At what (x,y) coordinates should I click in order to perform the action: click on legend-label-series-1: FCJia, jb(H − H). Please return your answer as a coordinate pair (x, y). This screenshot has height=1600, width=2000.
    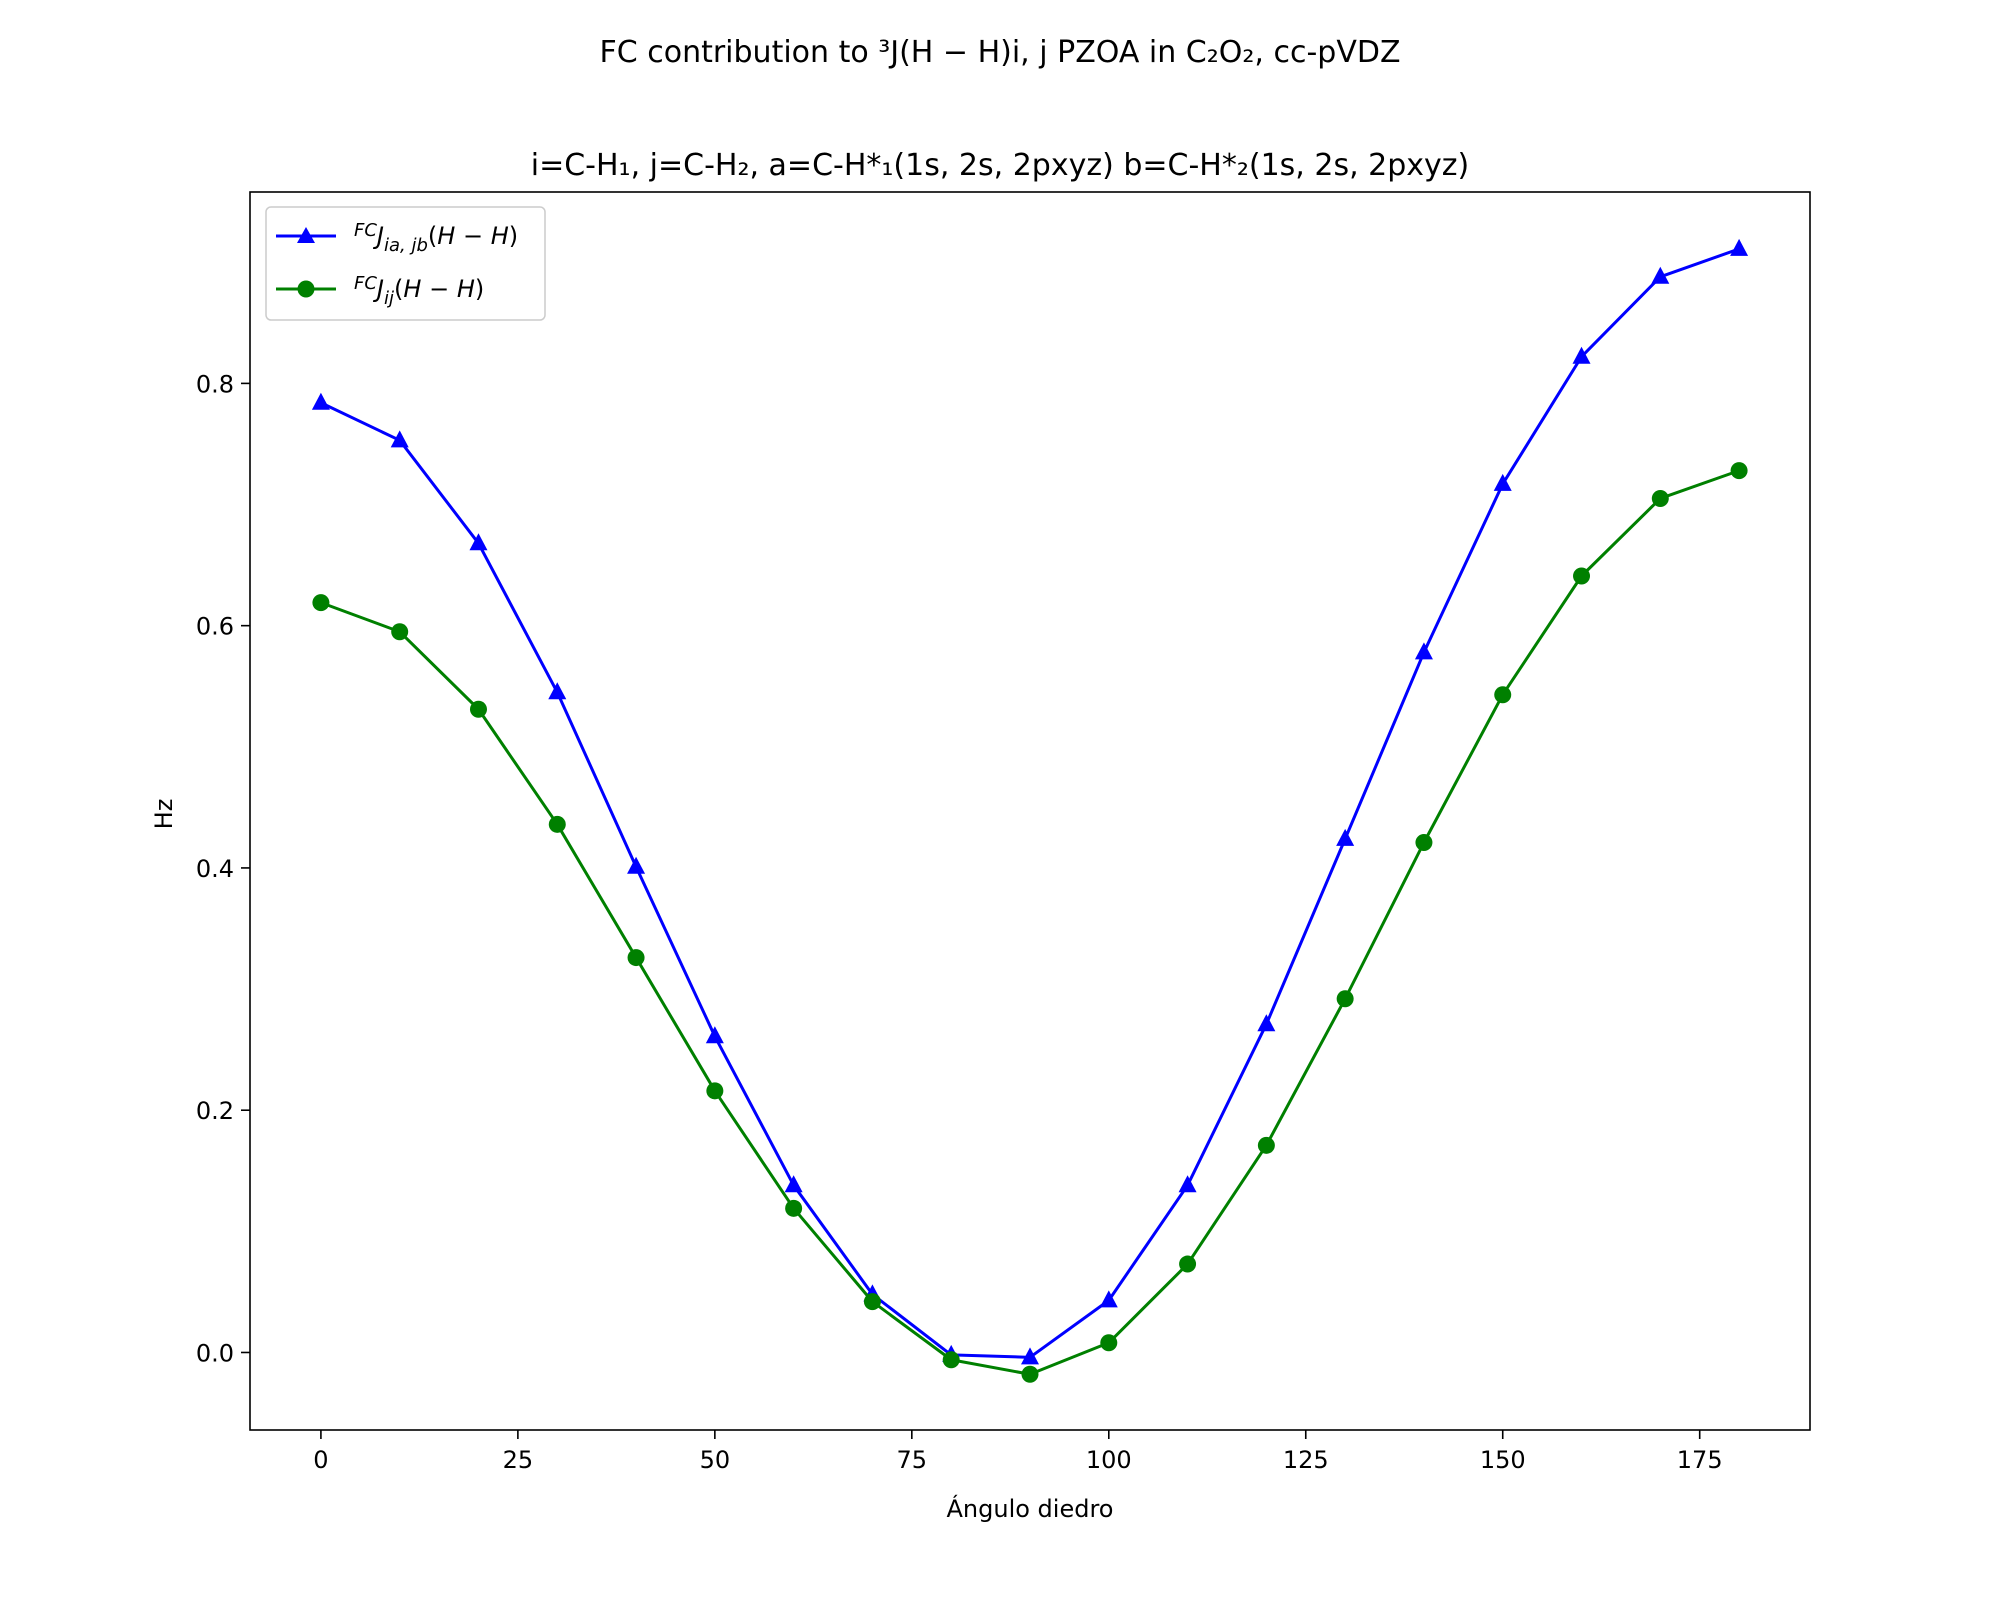
    Looking at the image, I should click on (436, 238).